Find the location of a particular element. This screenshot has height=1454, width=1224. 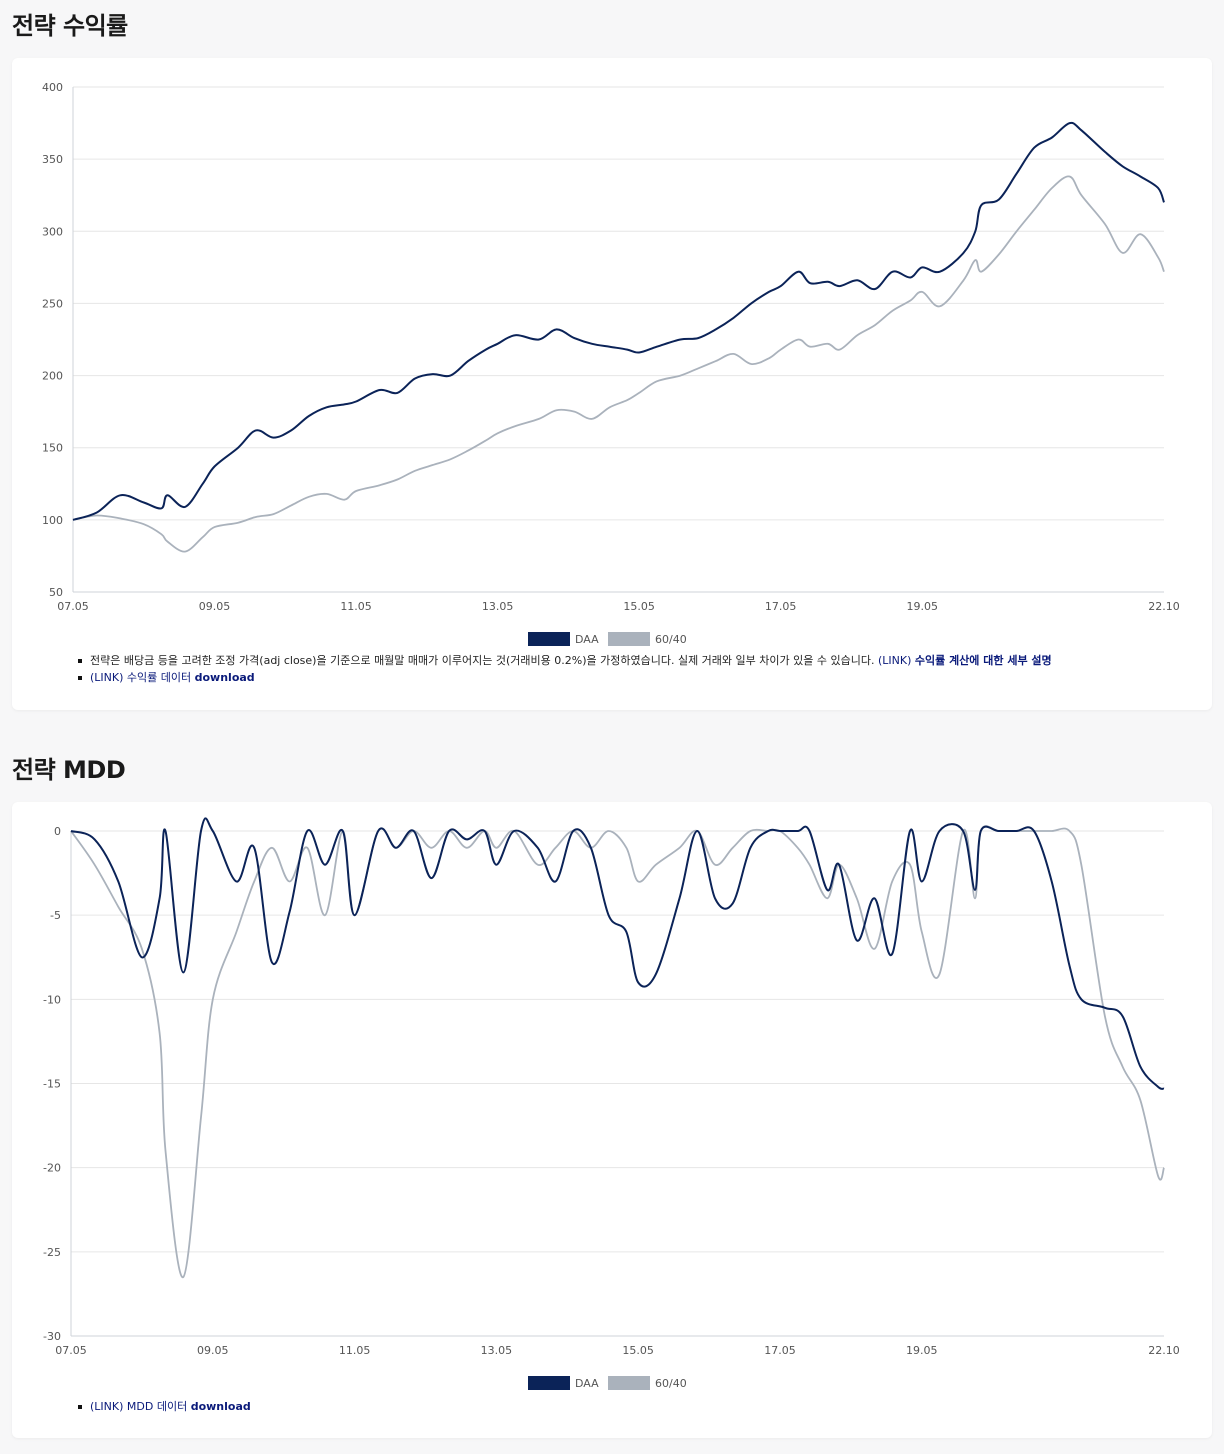

y-tick-label: 100 is located at coordinates (52, 520).